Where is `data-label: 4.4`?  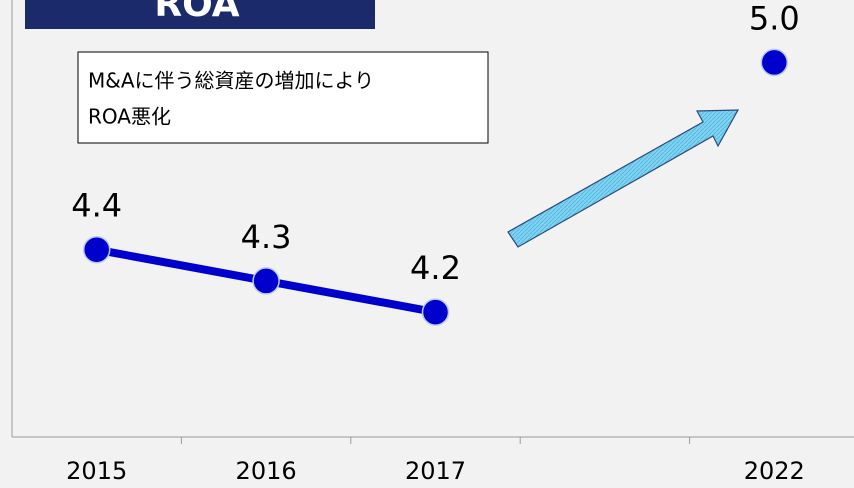 data-label: 4.4 is located at coordinates (96, 206).